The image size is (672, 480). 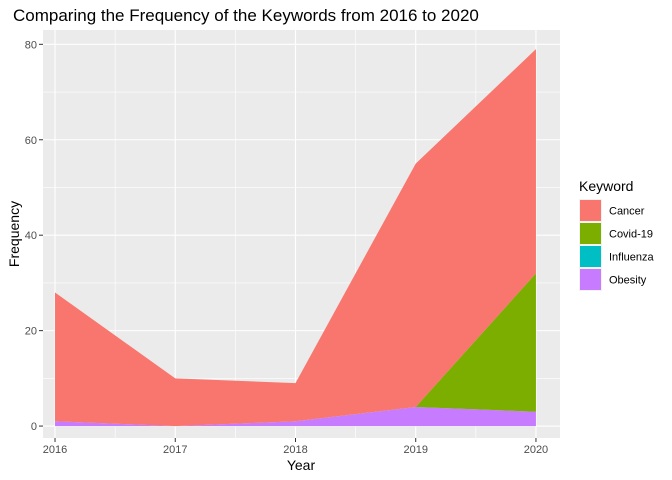 I want to click on y-tick-label: 20, so click(x=31, y=332).